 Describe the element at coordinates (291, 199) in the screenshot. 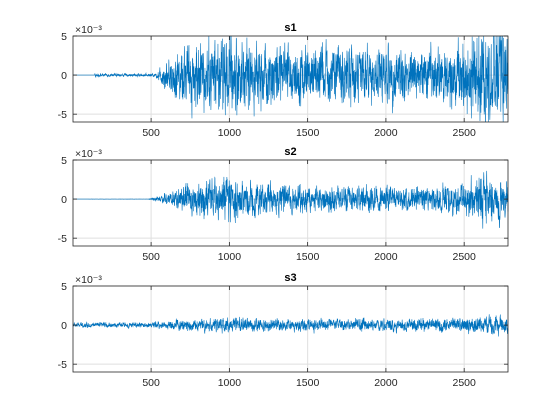

I see `series-line-s2` at that location.